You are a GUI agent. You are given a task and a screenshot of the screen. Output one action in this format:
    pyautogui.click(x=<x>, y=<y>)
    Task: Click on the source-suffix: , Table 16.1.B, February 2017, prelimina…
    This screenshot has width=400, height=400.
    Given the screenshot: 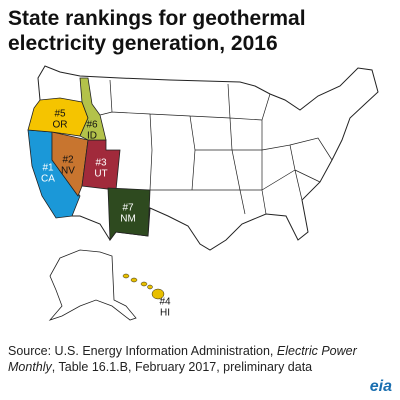 What is the action you would take?
    pyautogui.click(x=182, y=367)
    